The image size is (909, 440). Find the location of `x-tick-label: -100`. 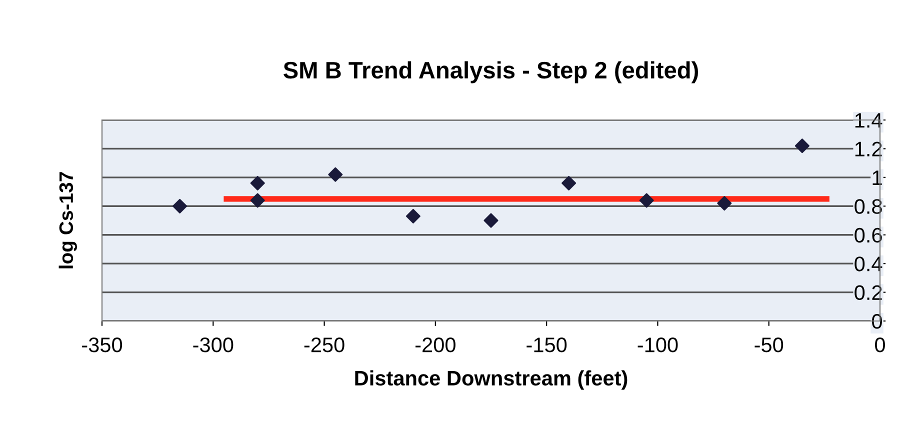

x-tick-label: -100 is located at coordinates (658, 345).